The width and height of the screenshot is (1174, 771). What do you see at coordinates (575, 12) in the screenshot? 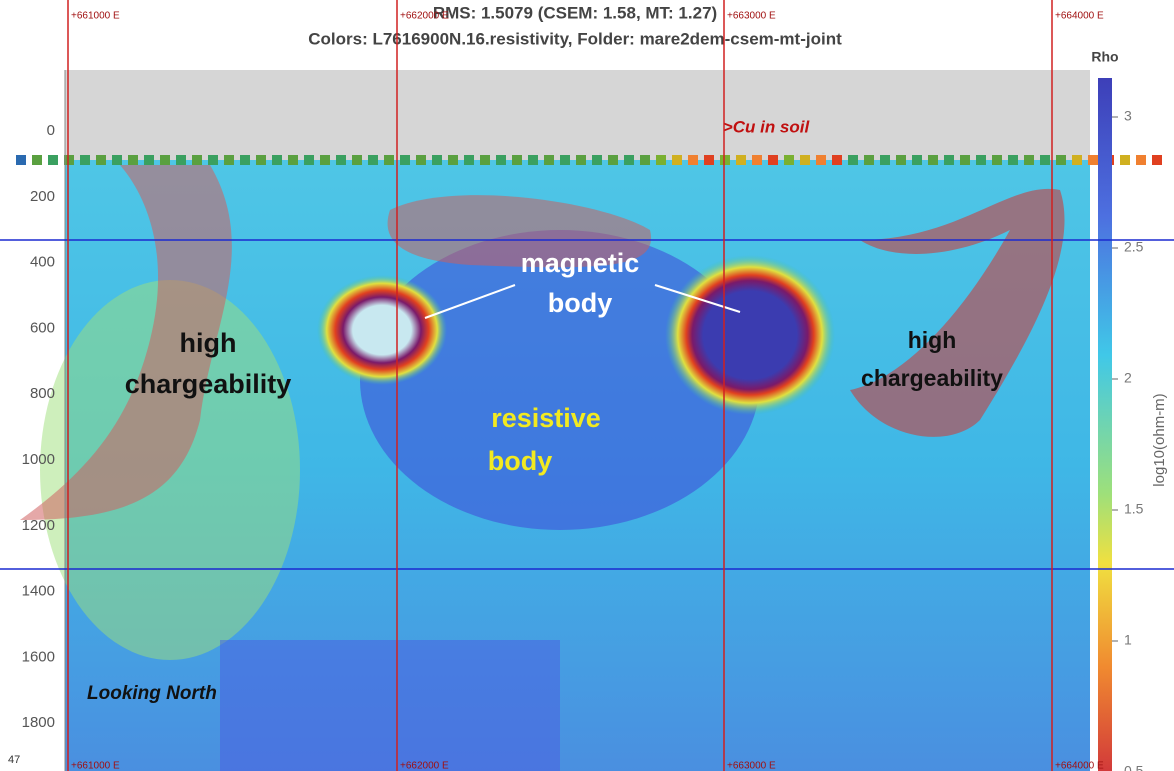
I see `title: RMS: 1.5079 (CSEM: 1.58, MT: 1.27)` at bounding box center [575, 12].